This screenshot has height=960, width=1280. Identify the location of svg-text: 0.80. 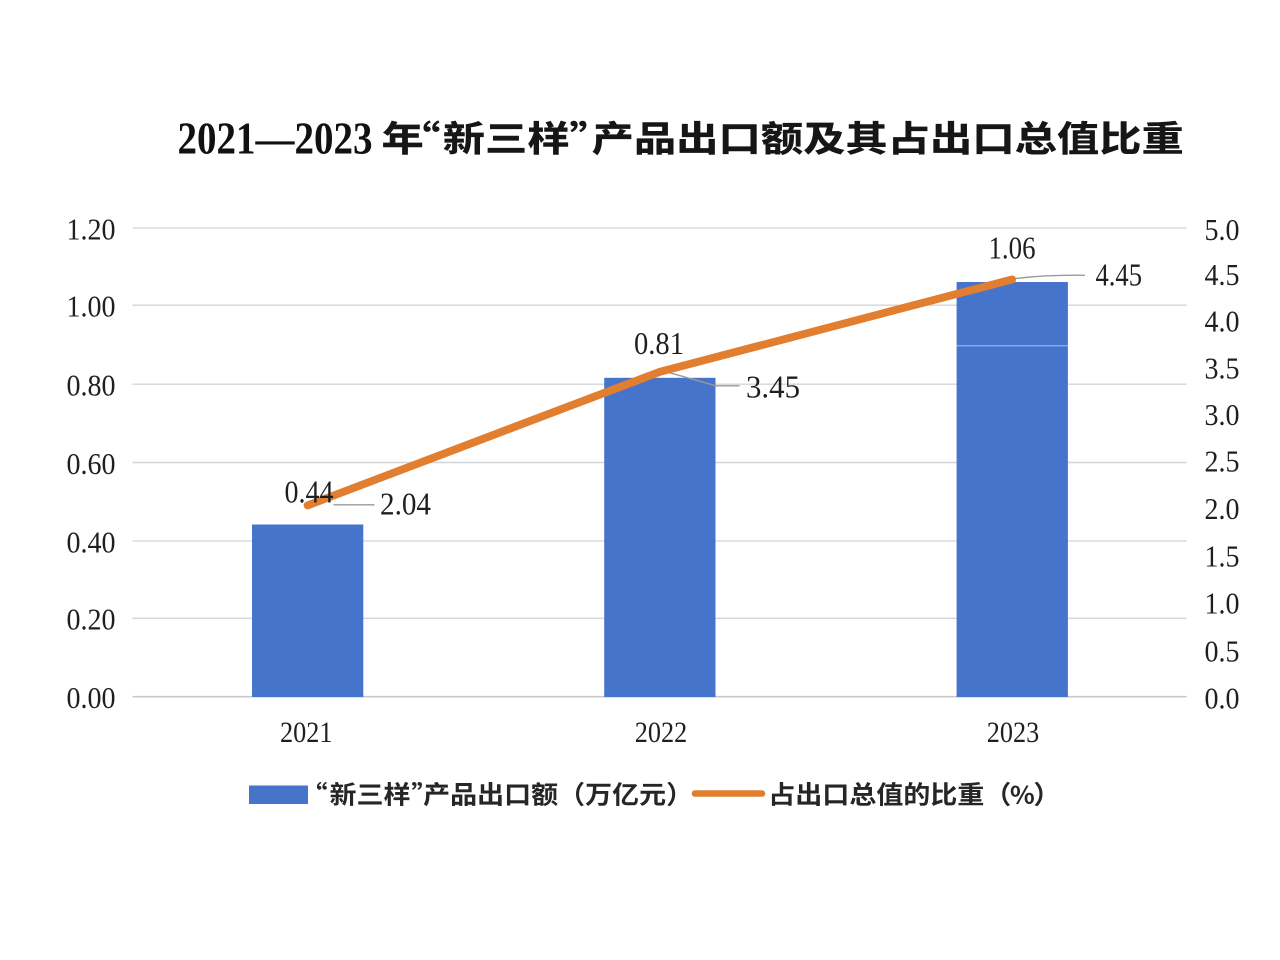
(91, 385).